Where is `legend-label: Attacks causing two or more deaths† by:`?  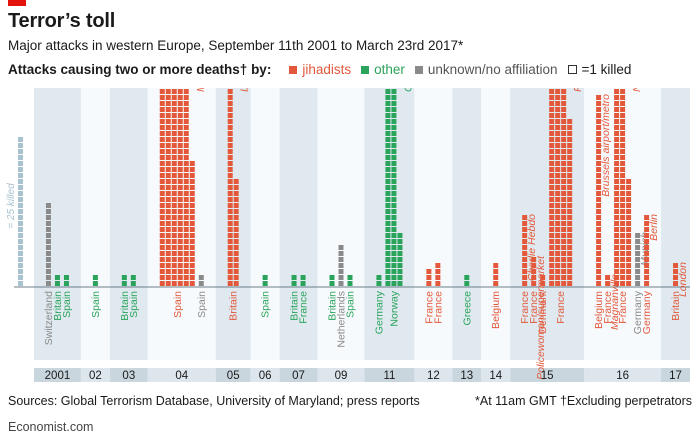
legend-label: Attacks causing two or more deaths† by: is located at coordinates (140, 69).